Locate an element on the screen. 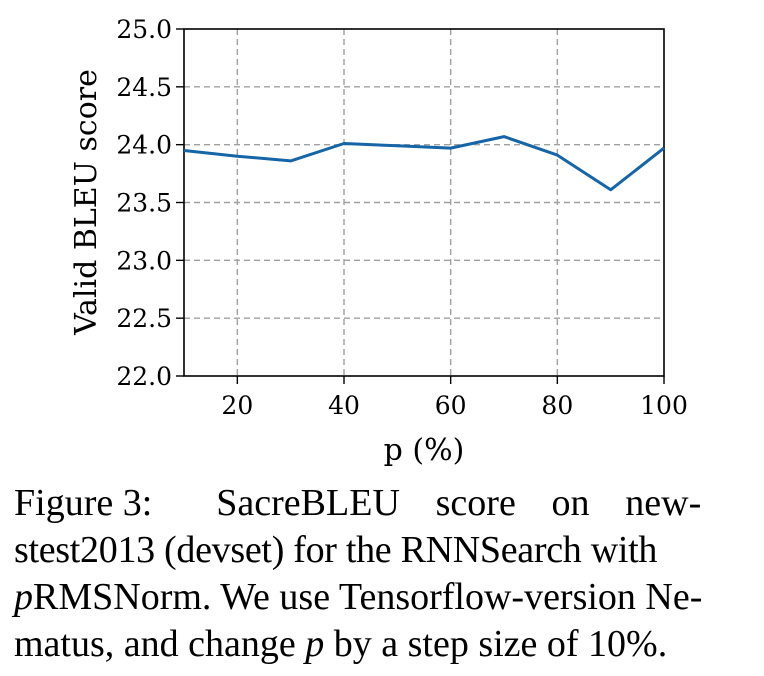 Image resolution: width=764 pixels, height=676 pixels. caption-line-3: pRMSNorm. We use Tensorflow-version Ne- is located at coordinates (383, 597).